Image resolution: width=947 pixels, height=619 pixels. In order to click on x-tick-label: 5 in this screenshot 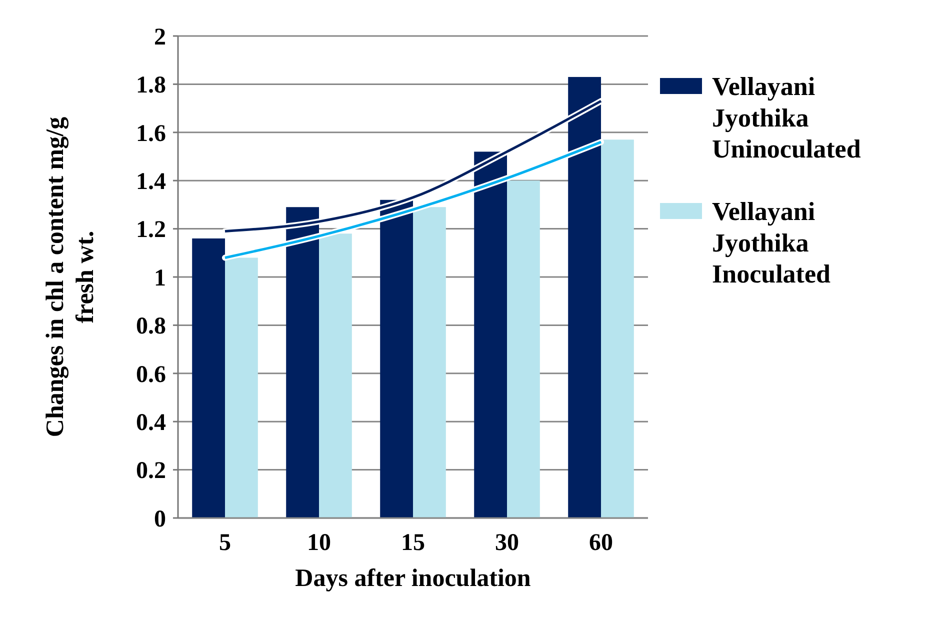, I will do `click(225, 543)`.